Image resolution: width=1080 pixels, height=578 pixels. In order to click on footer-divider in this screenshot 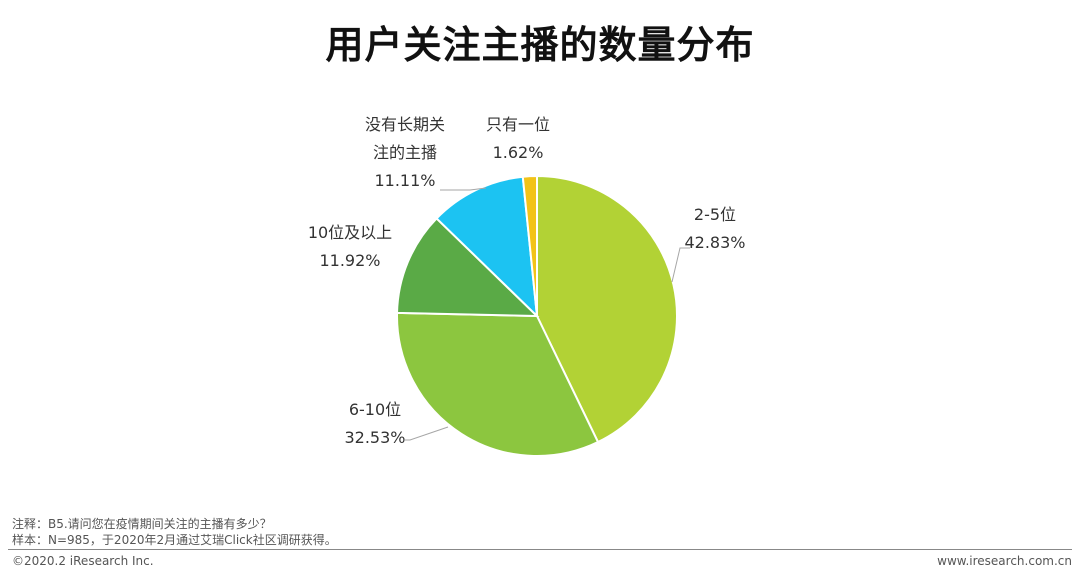, I will do `click(540, 549)`.